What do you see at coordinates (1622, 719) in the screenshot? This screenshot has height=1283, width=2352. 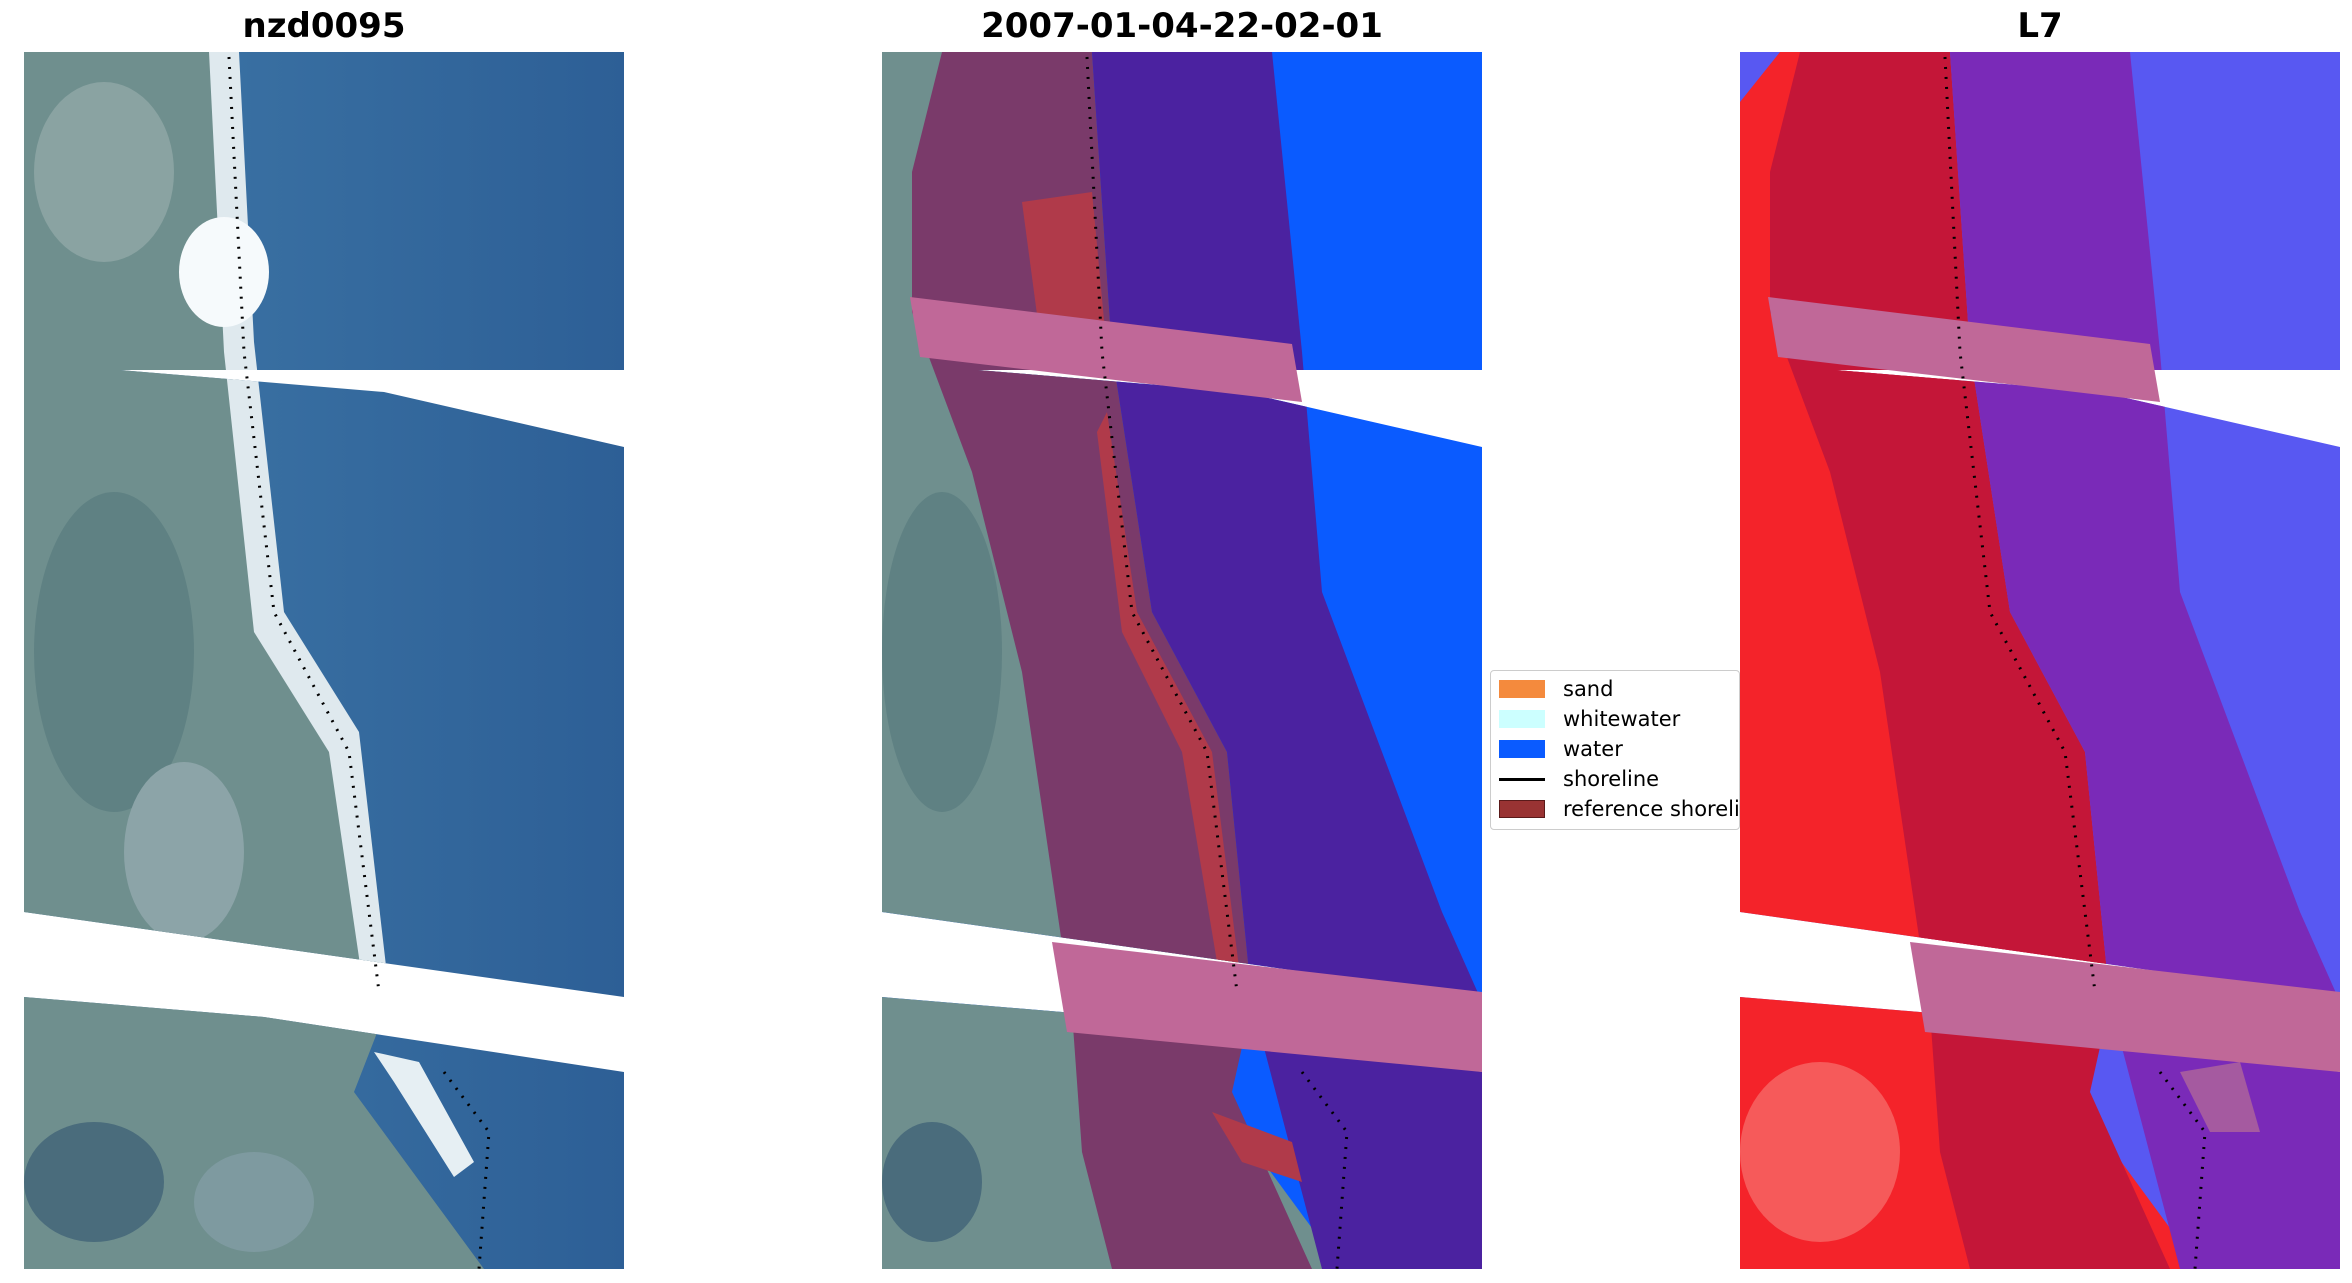 I see `legend-label-whitewater: whitewater` at bounding box center [1622, 719].